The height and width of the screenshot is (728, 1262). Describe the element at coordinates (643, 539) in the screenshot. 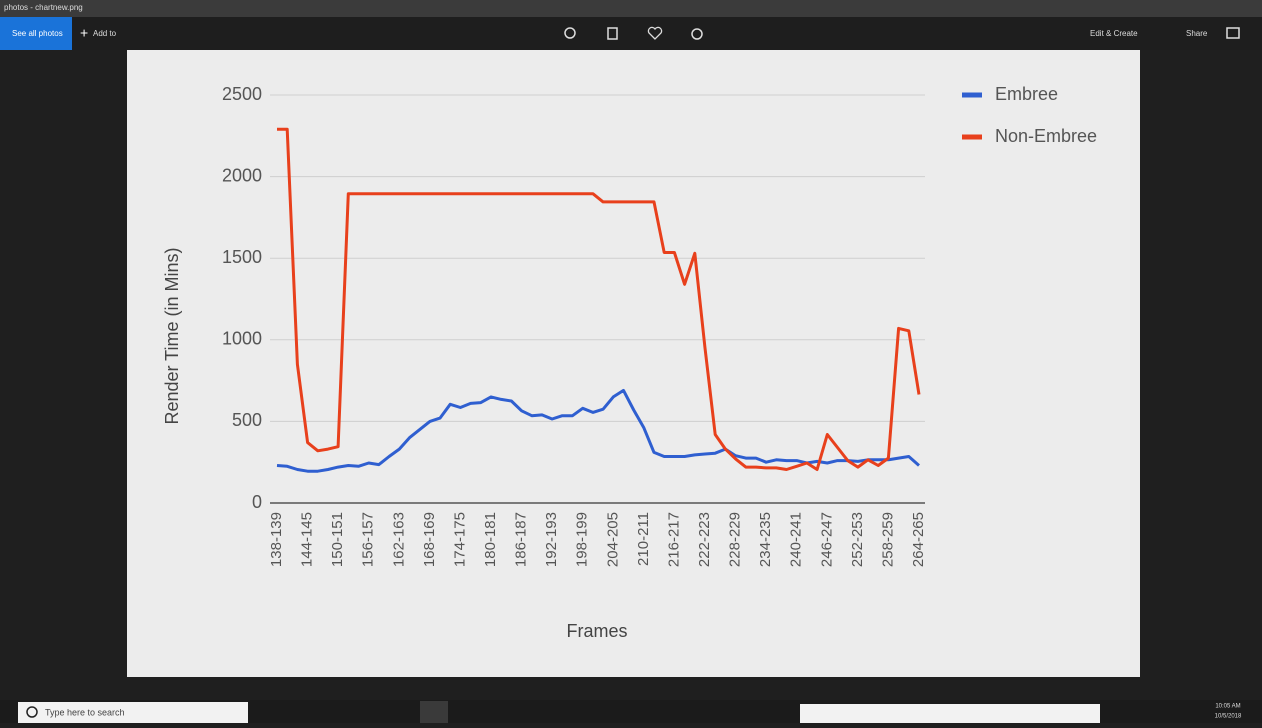

I see `x-tick-label: 210-211` at that location.